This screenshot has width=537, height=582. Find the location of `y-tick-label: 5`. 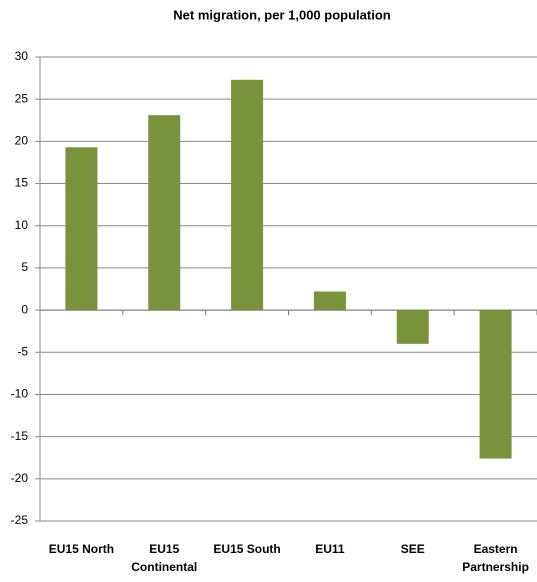

y-tick-label: 5 is located at coordinates (24, 267).